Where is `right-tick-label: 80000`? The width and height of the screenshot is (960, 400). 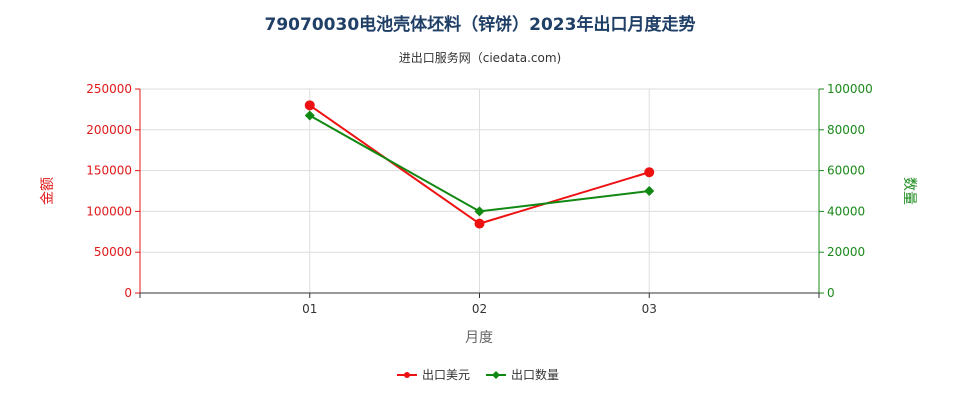 right-tick-label: 80000 is located at coordinates (846, 130).